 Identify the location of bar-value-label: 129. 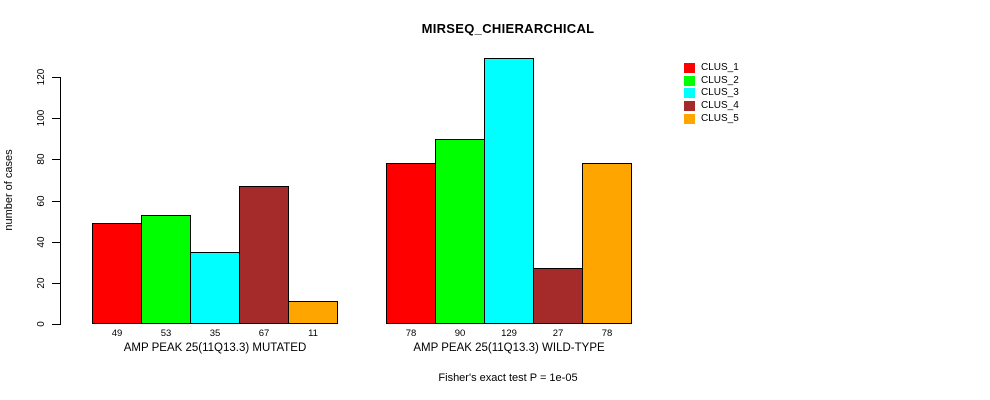
(509, 333).